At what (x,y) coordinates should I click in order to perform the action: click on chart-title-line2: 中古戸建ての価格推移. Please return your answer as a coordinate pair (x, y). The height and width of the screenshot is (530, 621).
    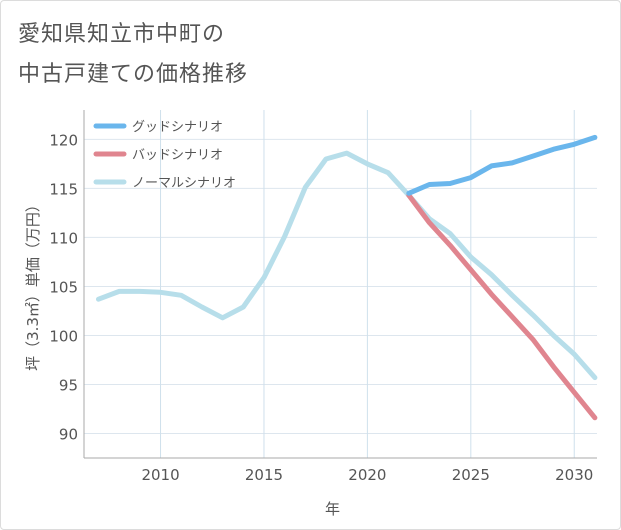
    Looking at the image, I should click on (133, 74).